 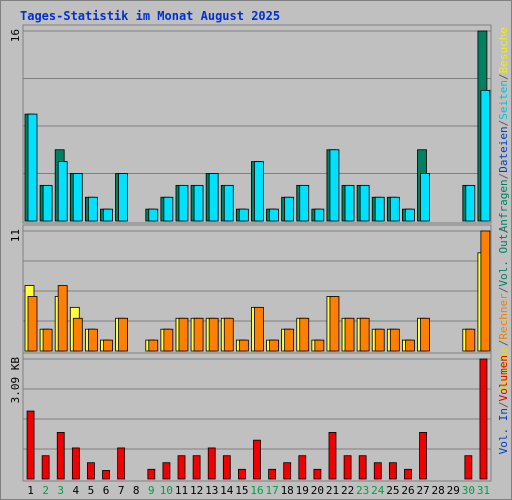 What do you see at coordinates (317, 490) in the screenshot?
I see `x-tick-label-day-20: 20` at bounding box center [317, 490].